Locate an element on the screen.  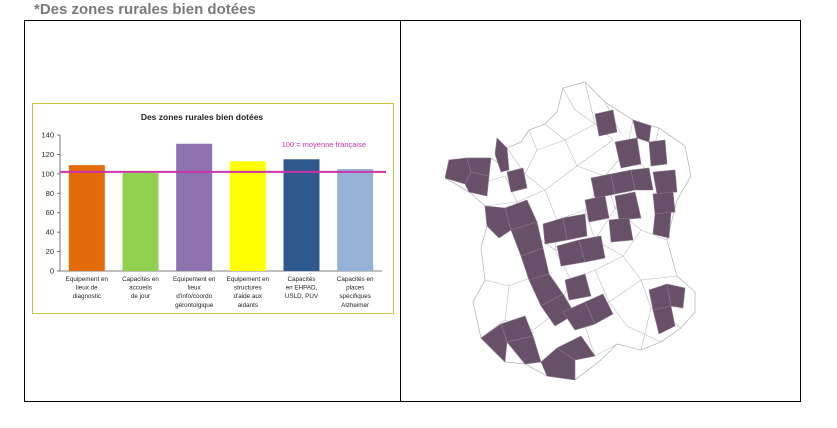
region-haute-marne is located at coordinates (642, 179).